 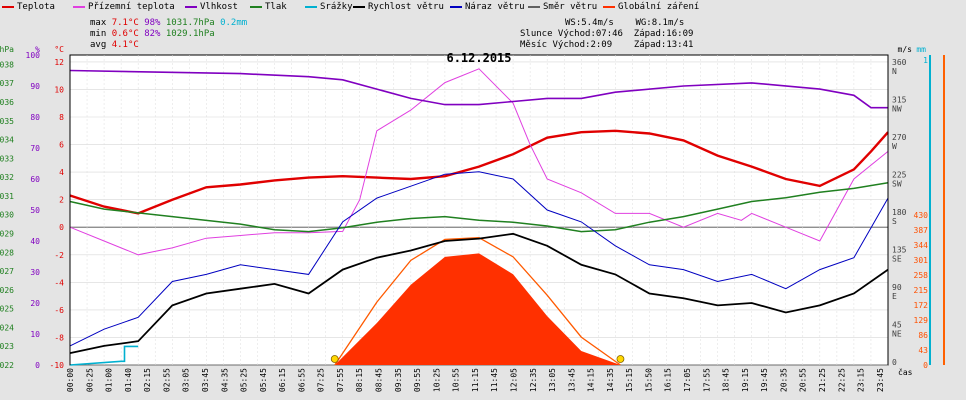 What do you see at coordinates (899, 212) in the screenshot?
I see `axis-tick-wind-dir: 180` at bounding box center [899, 212].